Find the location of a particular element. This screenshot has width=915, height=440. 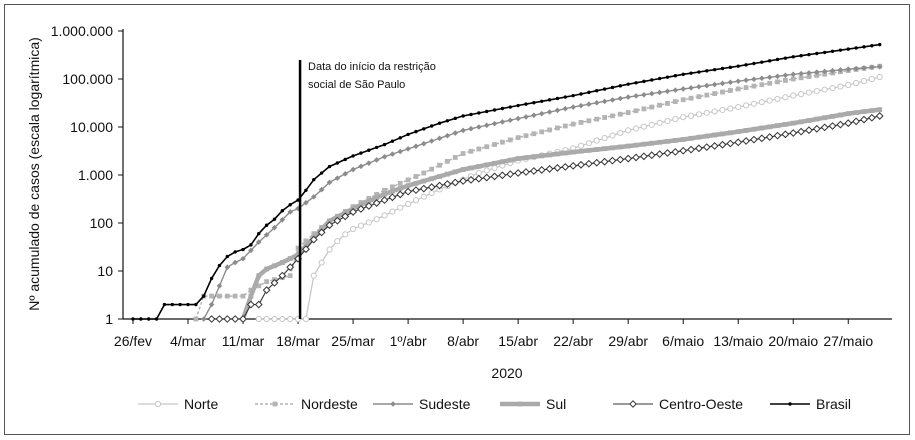

y-tick-label: 1.000 is located at coordinates (95, 175).